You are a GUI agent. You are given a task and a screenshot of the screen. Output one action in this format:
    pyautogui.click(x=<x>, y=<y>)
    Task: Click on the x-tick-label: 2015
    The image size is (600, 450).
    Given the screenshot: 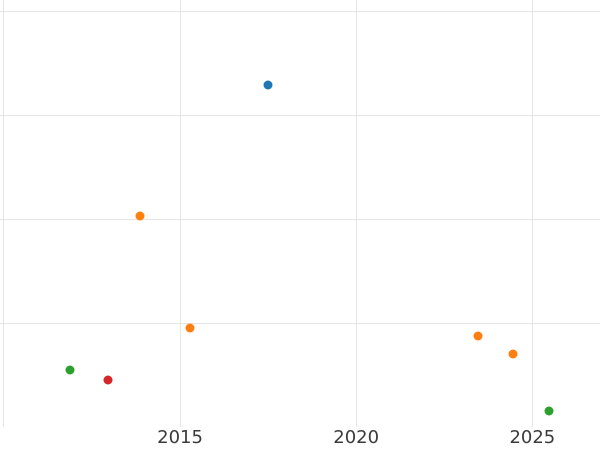 What is the action you would take?
    pyautogui.click(x=180, y=437)
    